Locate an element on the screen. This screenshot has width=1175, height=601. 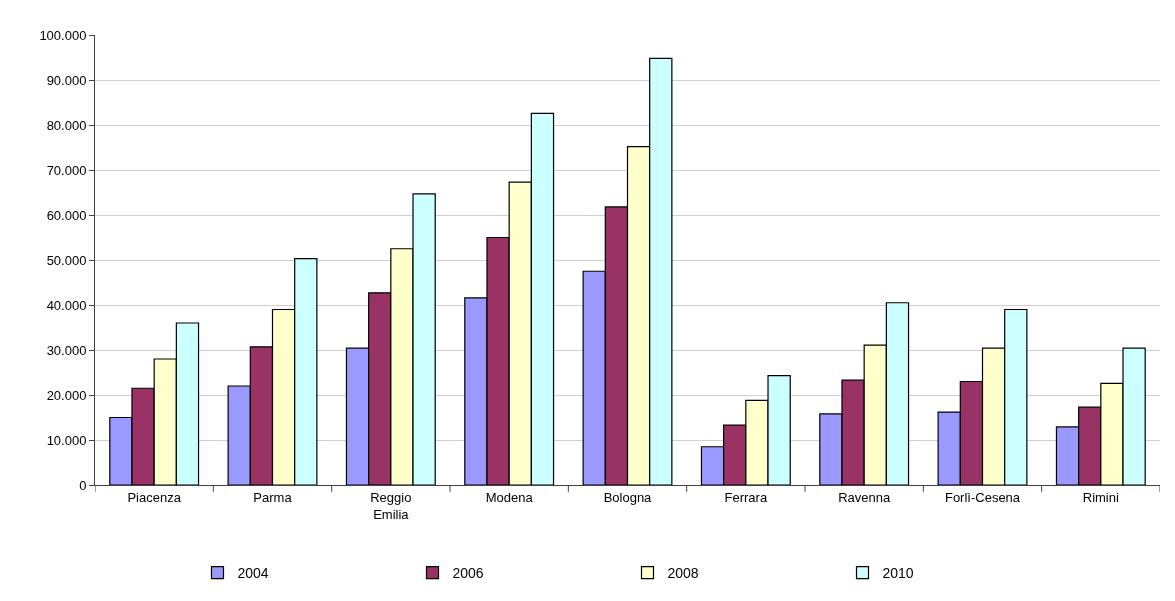
y-tick-label: 40.000 is located at coordinates (66, 305).